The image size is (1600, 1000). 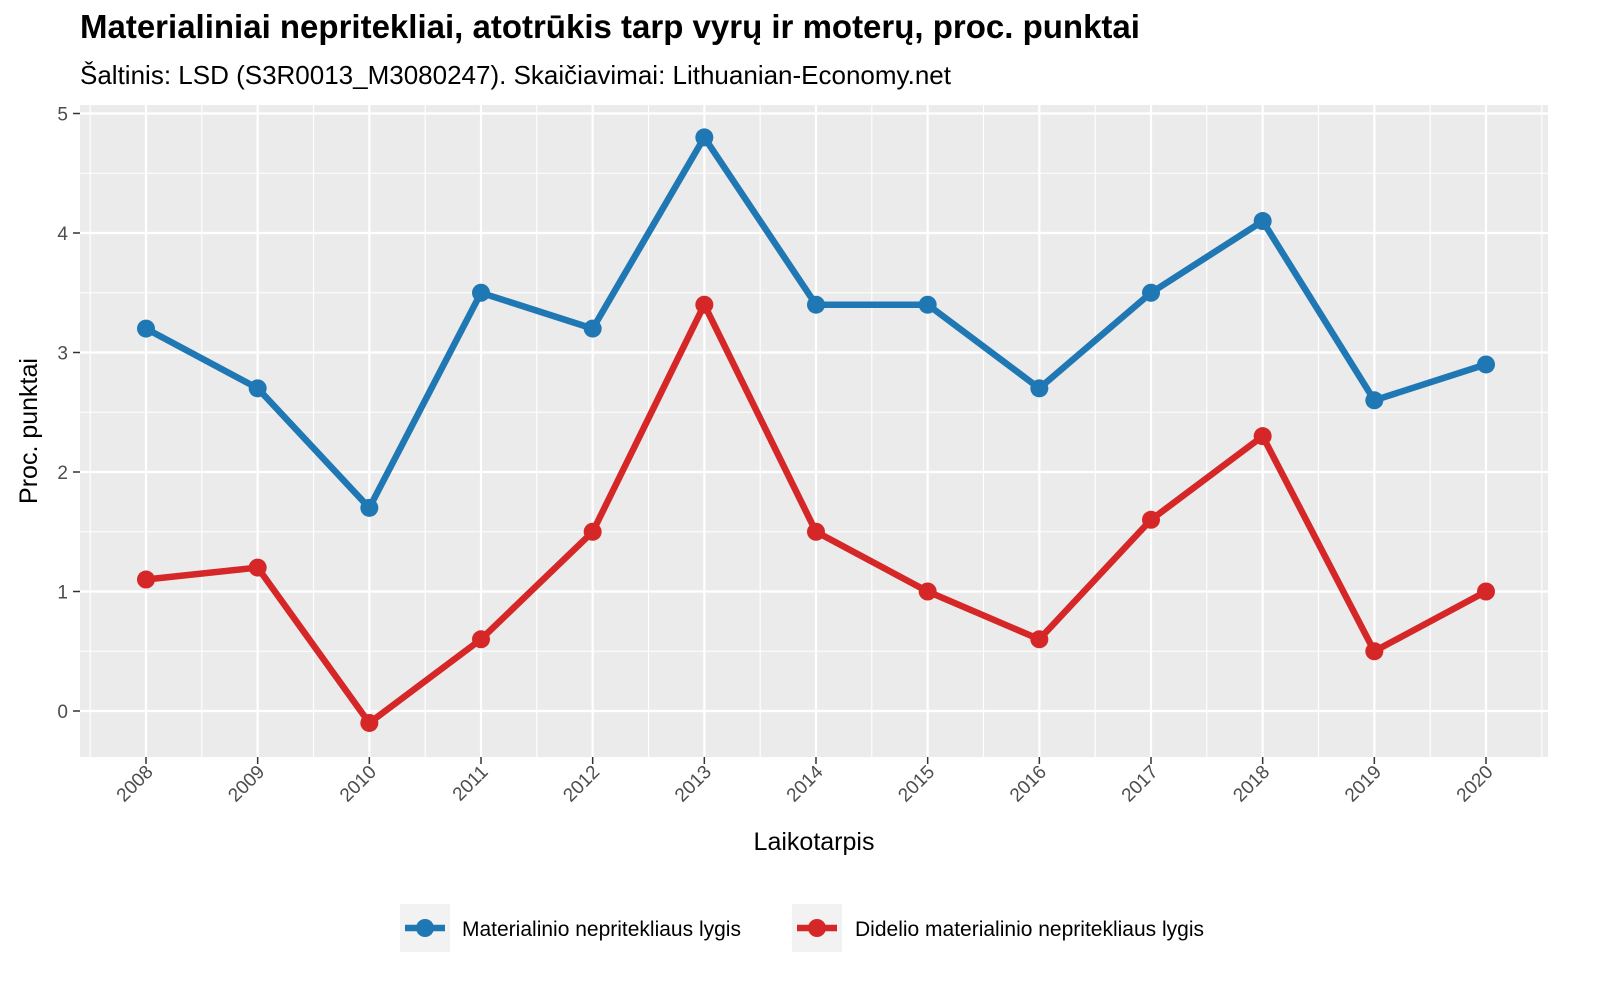 I want to click on x-tick-label: 2011, so click(x=471, y=784).